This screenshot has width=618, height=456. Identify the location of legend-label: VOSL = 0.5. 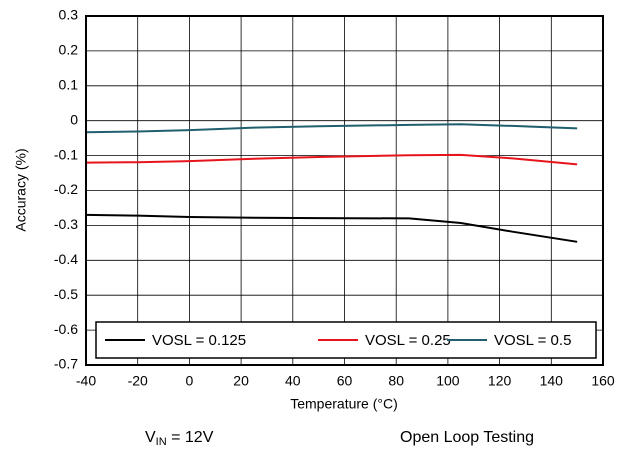
(532, 340).